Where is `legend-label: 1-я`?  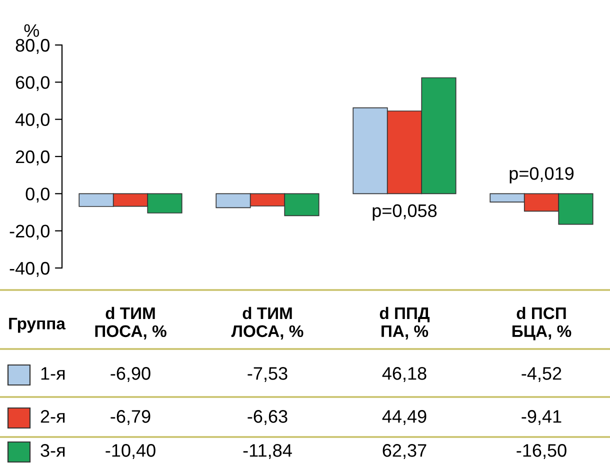 legend-label: 1-я is located at coordinates (53, 373).